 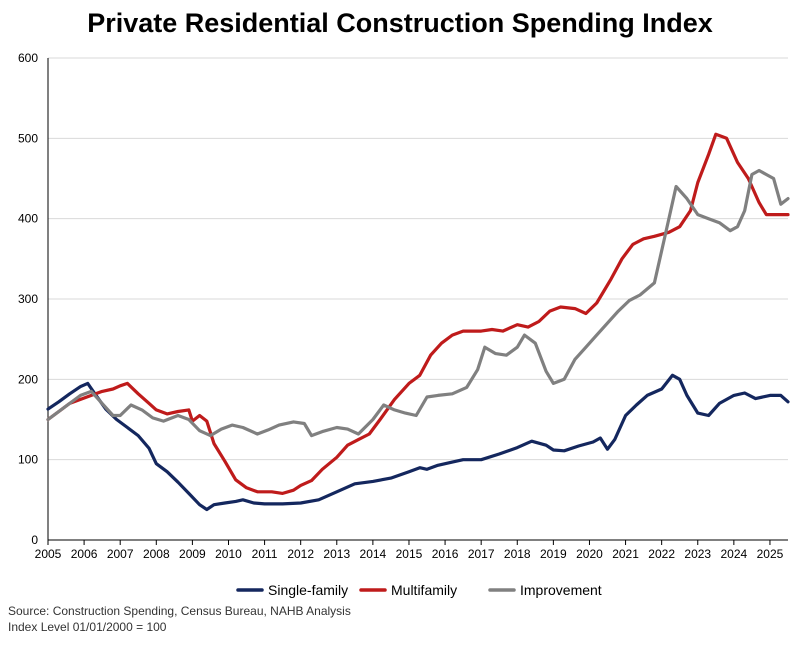 I want to click on x-tick-label-2012: 2012, so click(x=300, y=554).